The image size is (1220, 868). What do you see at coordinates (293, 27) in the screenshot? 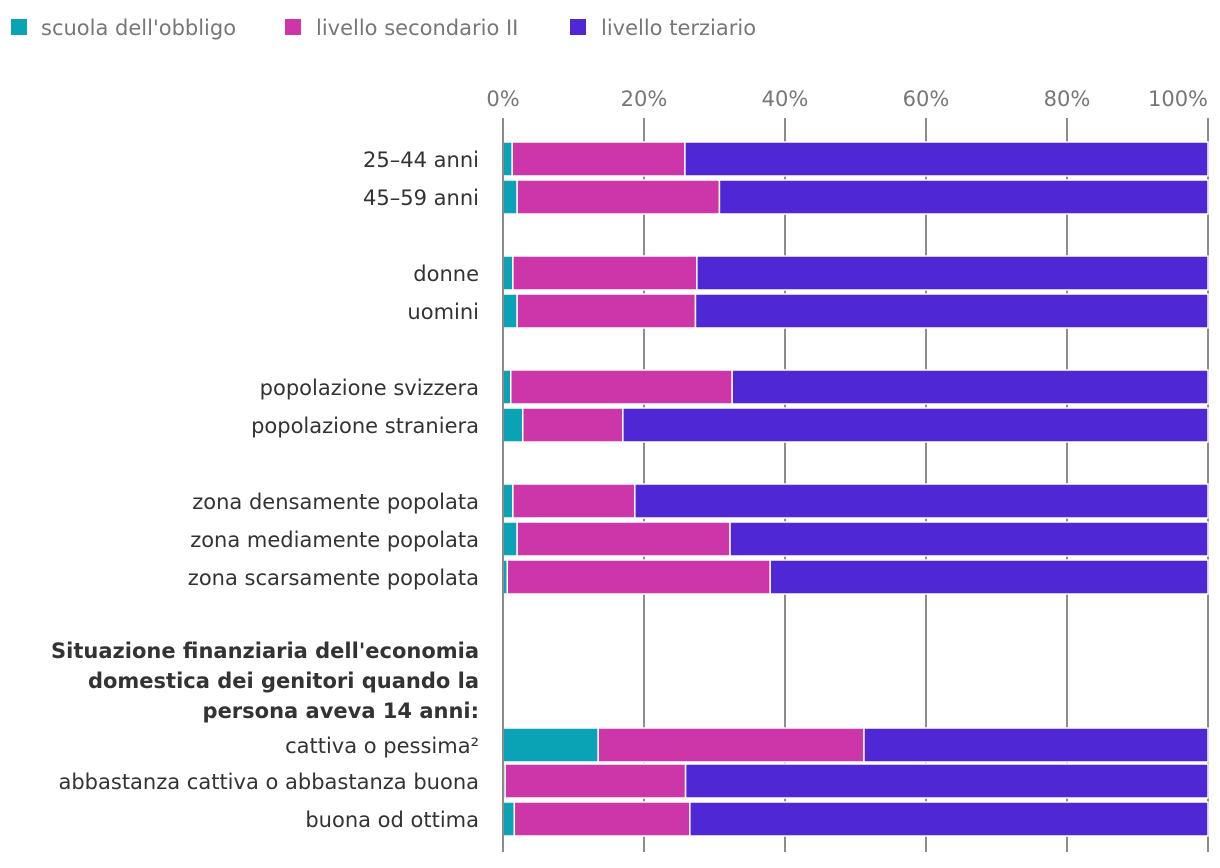
I see `legend-swatch-secondary` at bounding box center [293, 27].